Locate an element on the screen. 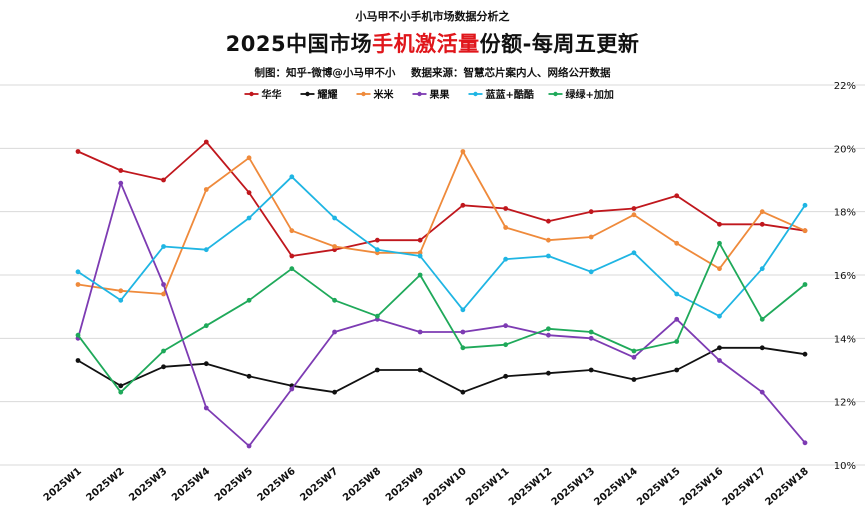 The image size is (865, 521). x-tick-label: 2025W10 is located at coordinates (445, 487).